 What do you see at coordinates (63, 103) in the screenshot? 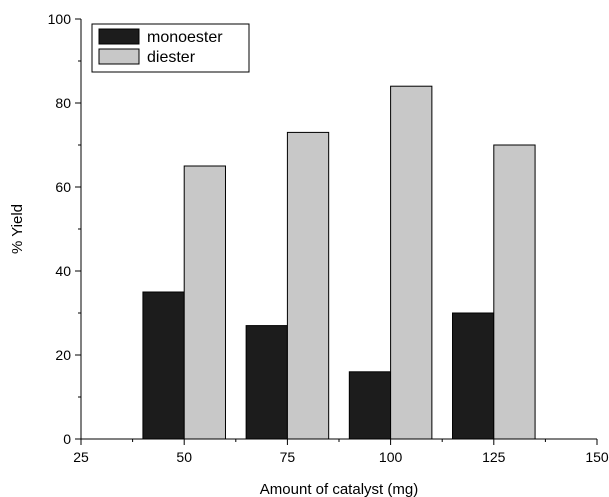
I see `y-tick-label-80: 80` at bounding box center [63, 103].